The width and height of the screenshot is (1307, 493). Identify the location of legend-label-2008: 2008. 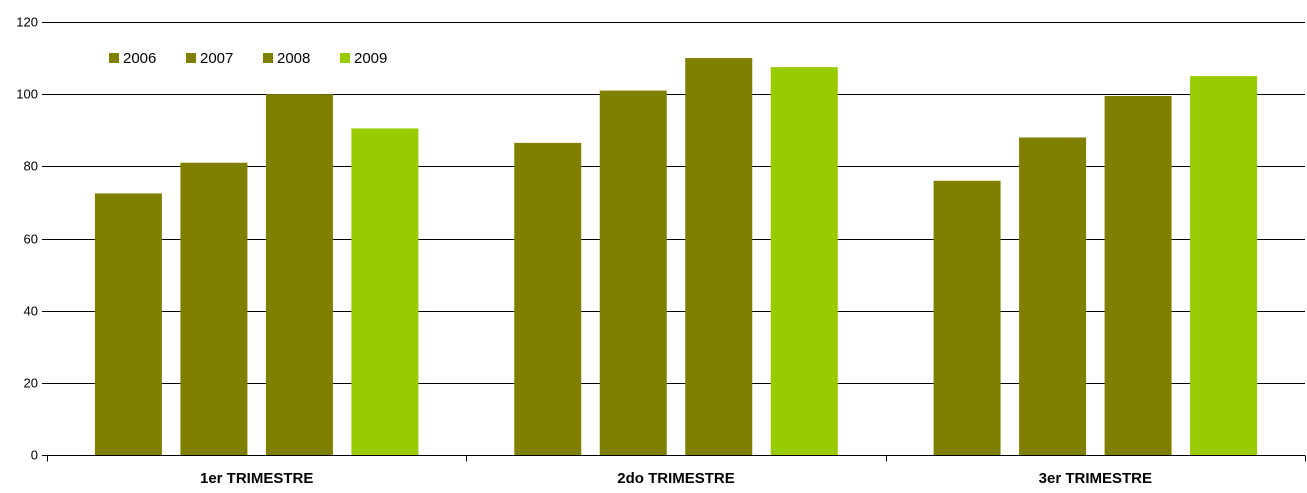
(293, 58).